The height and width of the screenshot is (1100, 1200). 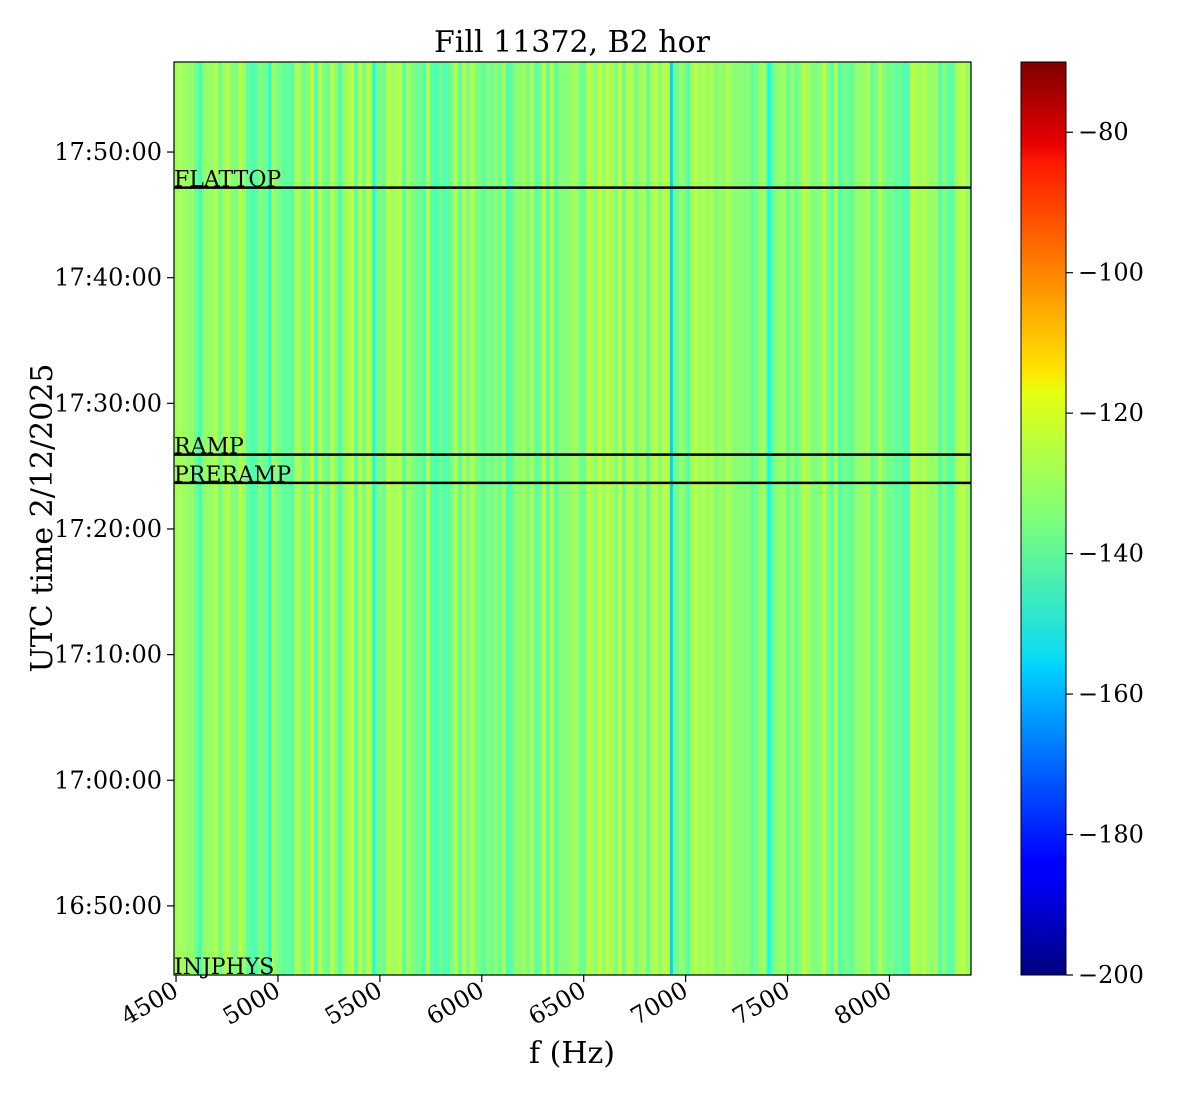 What do you see at coordinates (572, 1053) in the screenshot?
I see `x-axis-title: f (Hz)` at bounding box center [572, 1053].